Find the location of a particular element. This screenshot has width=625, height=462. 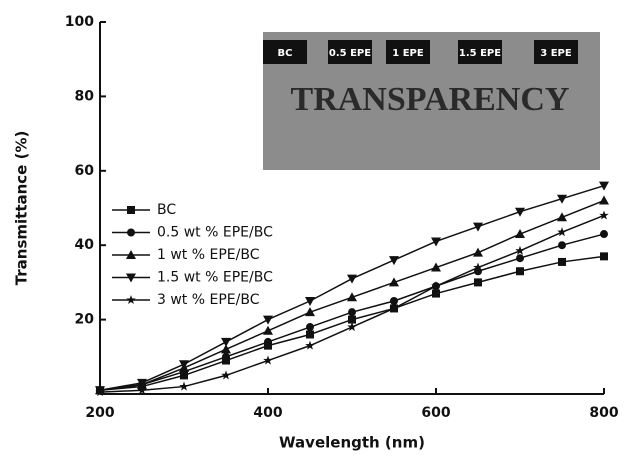

inset-label: 0.5 EPE is located at coordinates (350, 53).